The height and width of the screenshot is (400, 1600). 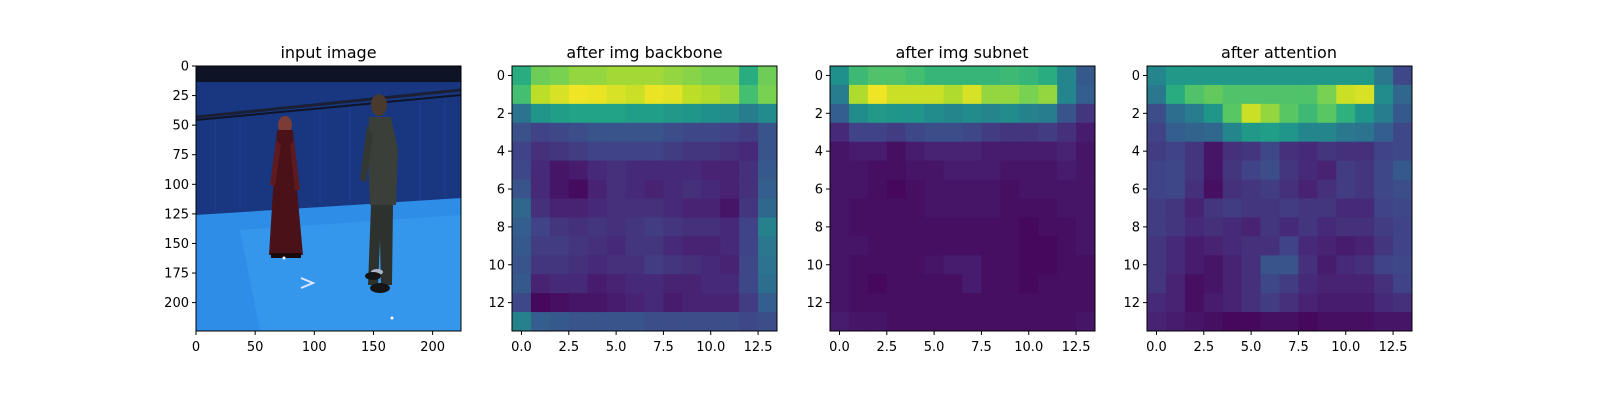 What do you see at coordinates (328, 107) in the screenshot?
I see `rig-truss` at bounding box center [328, 107].